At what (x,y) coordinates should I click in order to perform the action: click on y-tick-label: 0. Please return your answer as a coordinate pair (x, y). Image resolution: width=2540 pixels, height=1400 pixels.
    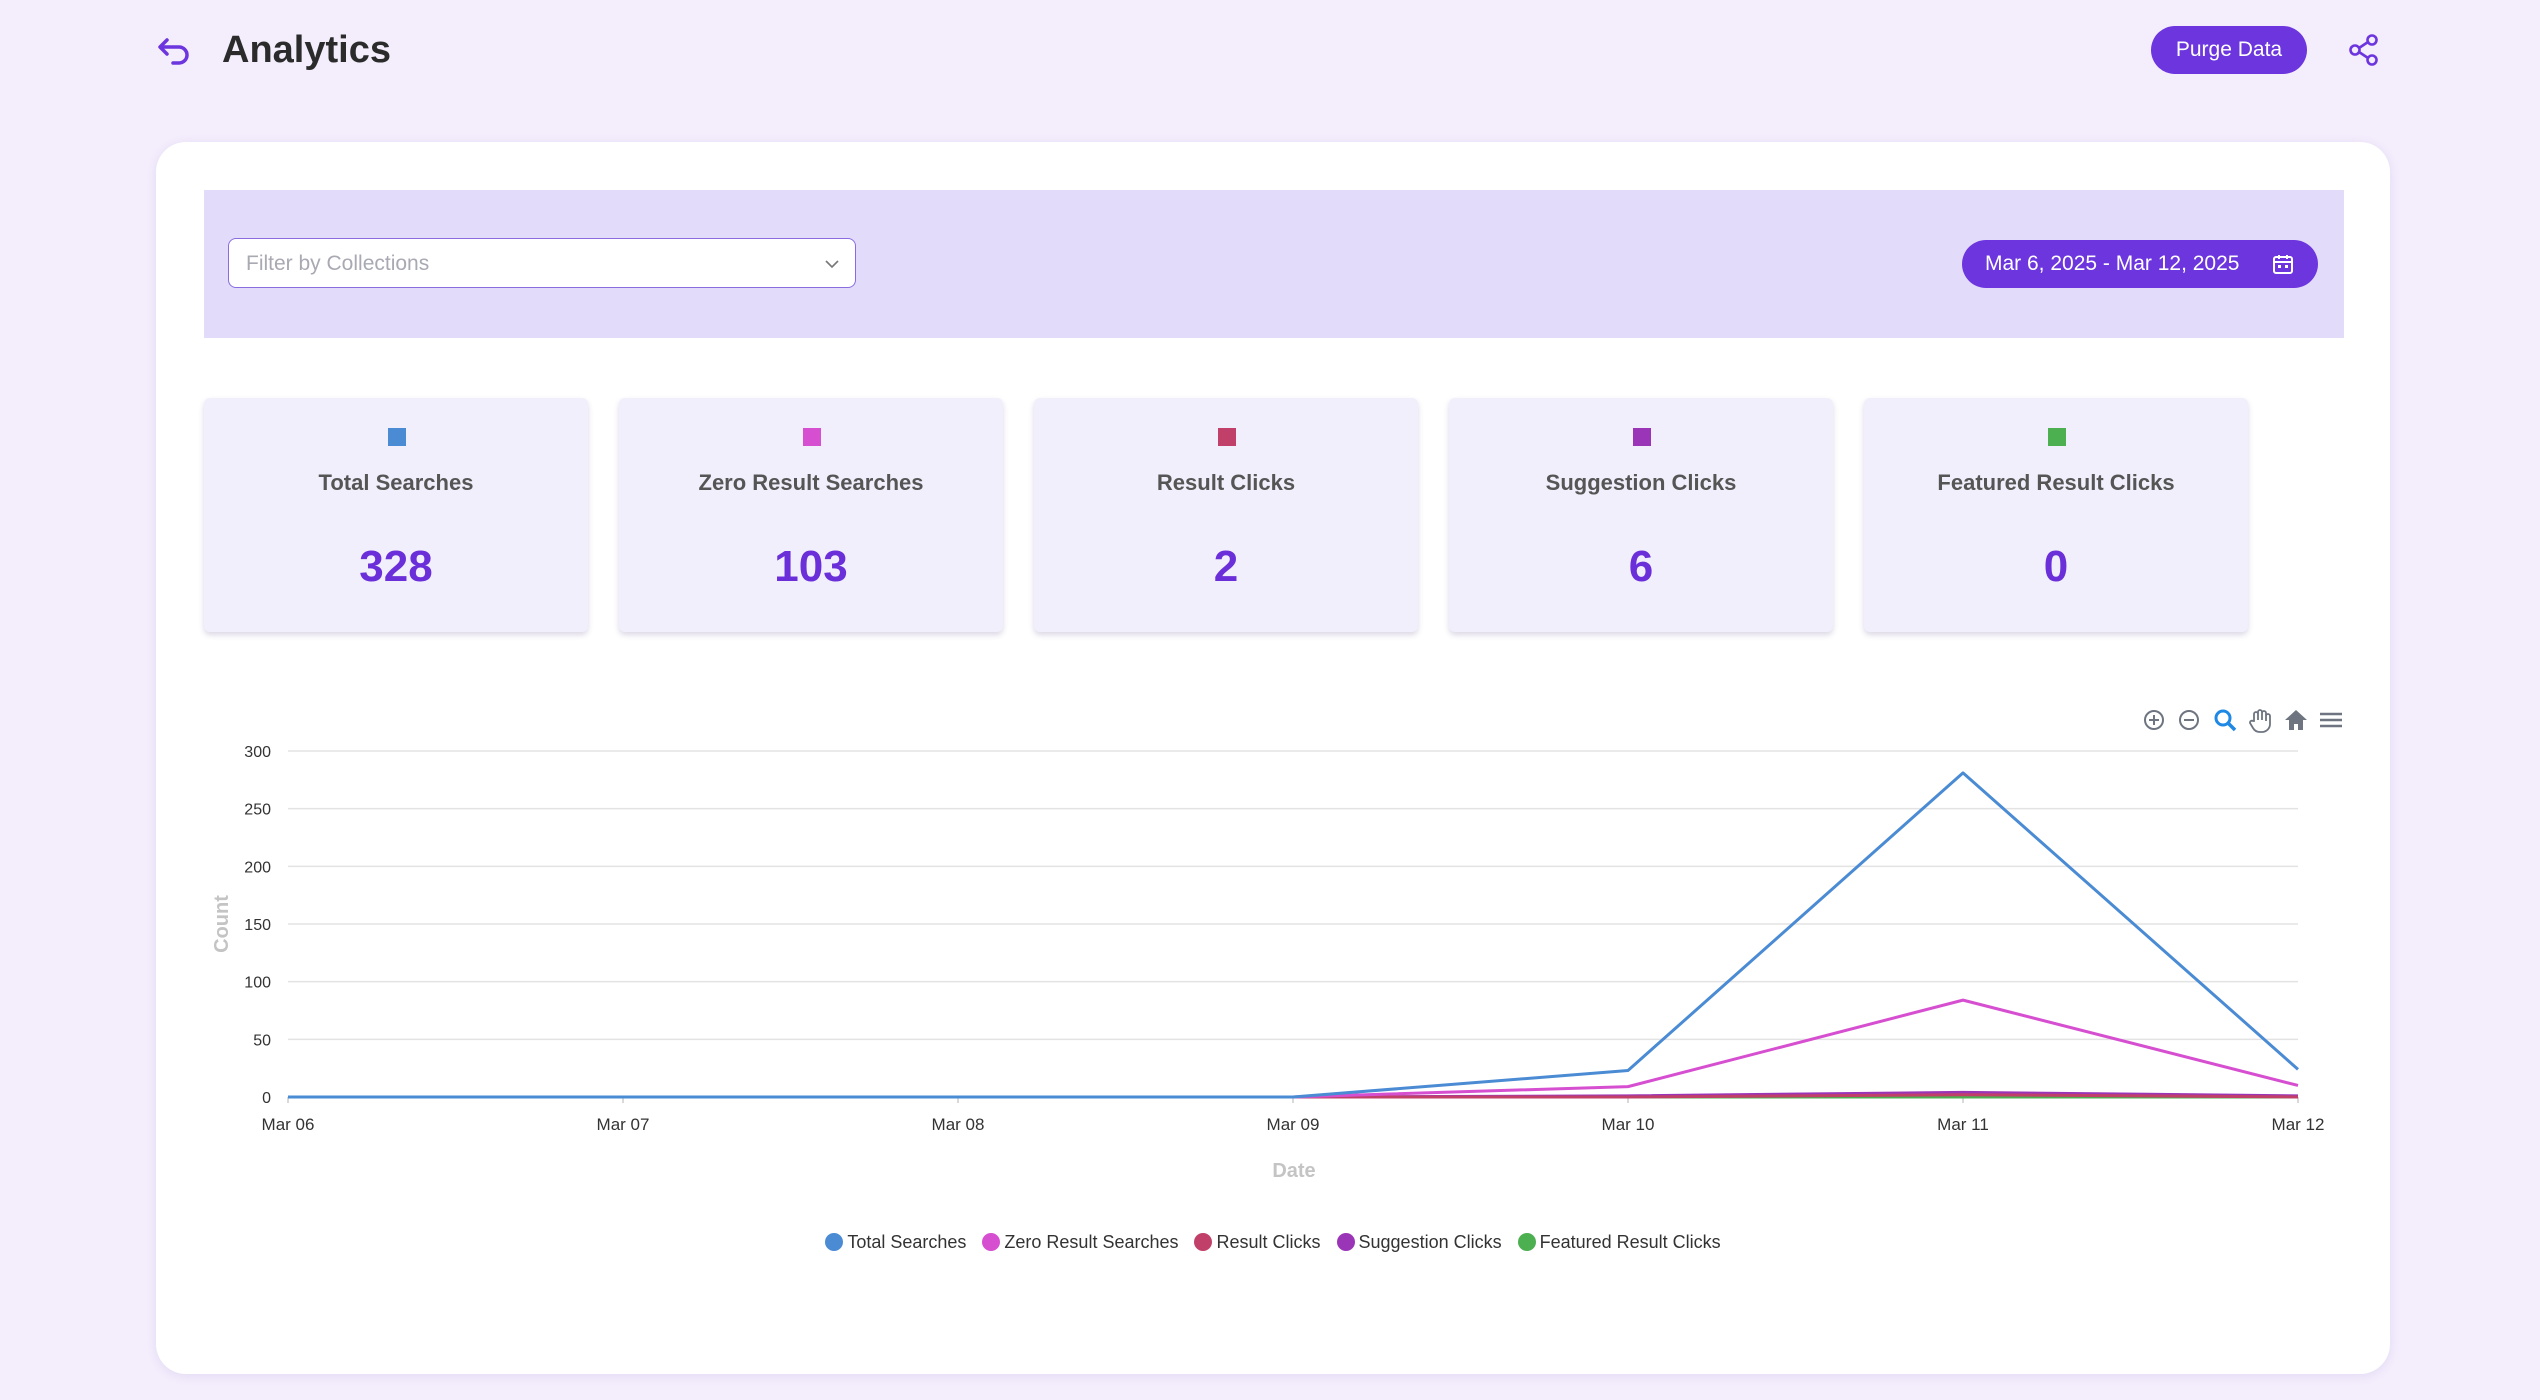
    Looking at the image, I should click on (266, 1098).